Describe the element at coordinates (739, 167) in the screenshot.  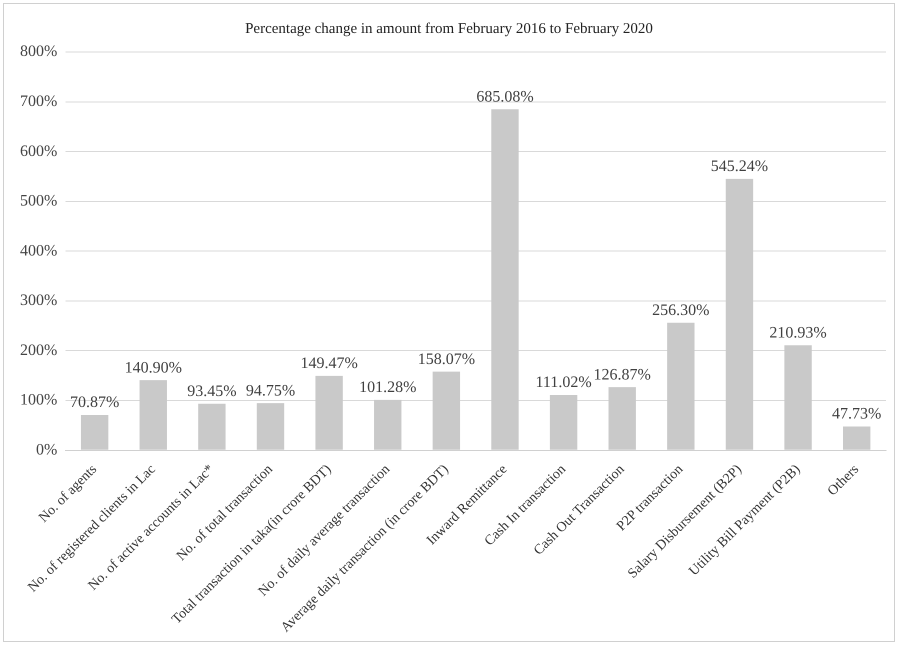
I see `data-label: 545.24%` at that location.